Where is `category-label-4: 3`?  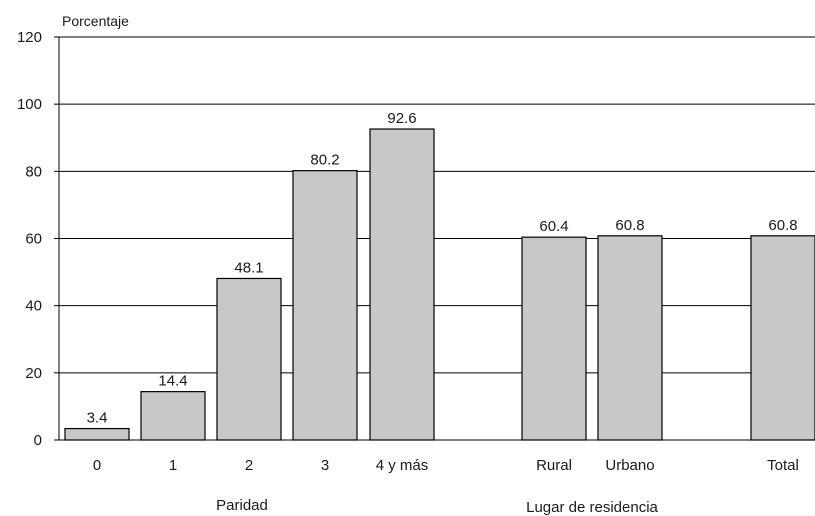
category-label-4: 3 is located at coordinates (325, 465).